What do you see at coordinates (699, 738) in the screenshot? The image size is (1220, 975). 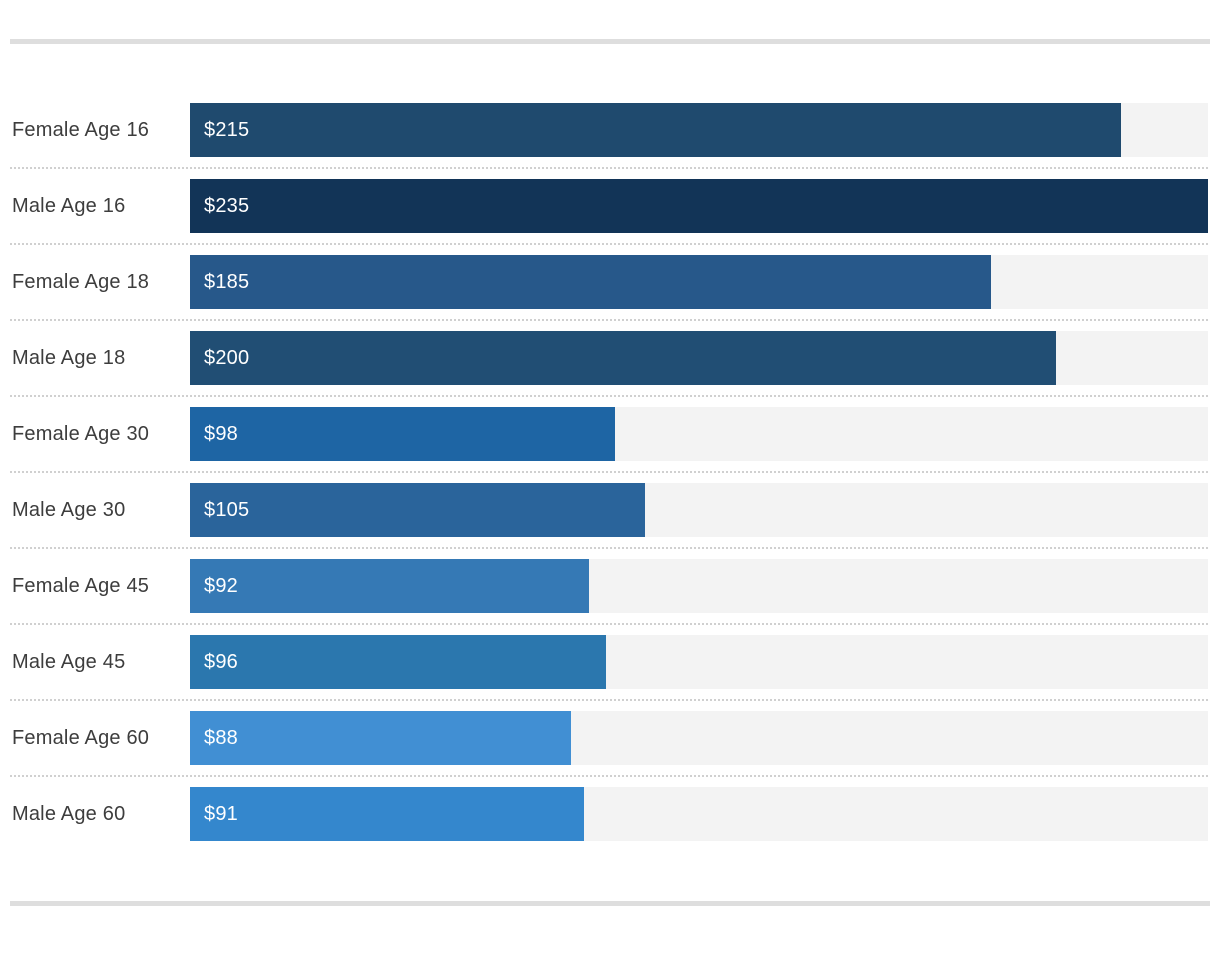 I see `bar-track: $88` at bounding box center [699, 738].